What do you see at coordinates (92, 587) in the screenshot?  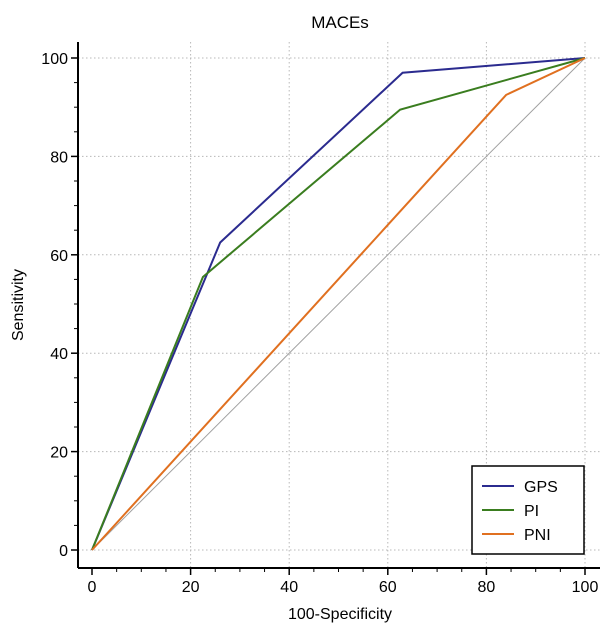 I see `x-tick-label: 0` at bounding box center [92, 587].